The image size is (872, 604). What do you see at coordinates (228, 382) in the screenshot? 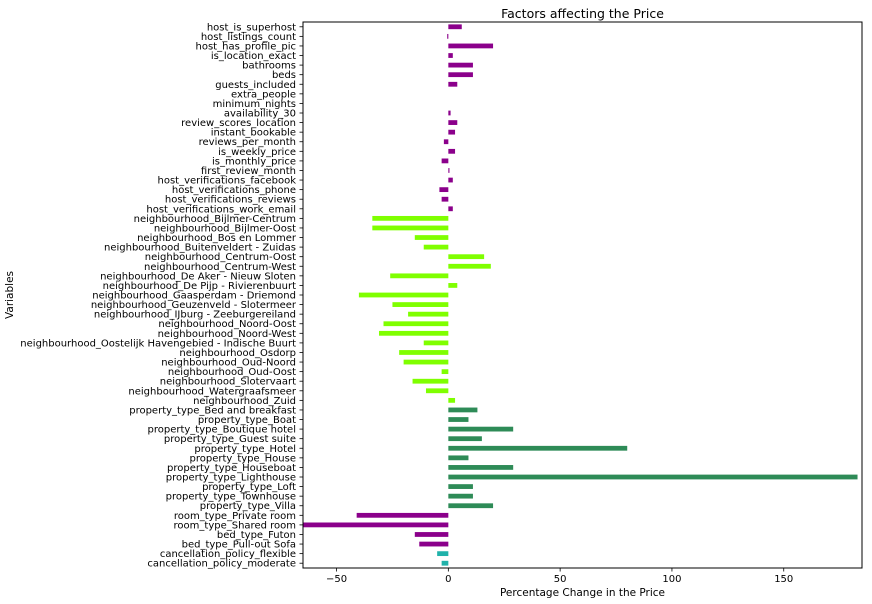
I see `y-tick-label: neighbourhood_Slotervaart` at bounding box center [228, 382].